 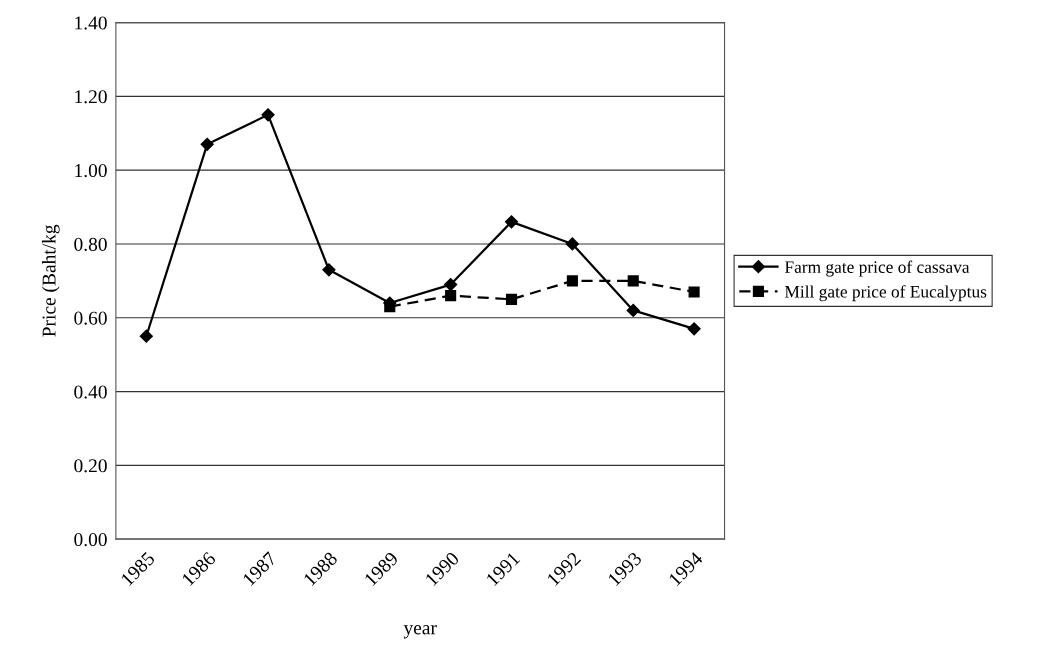 What do you see at coordinates (877, 268) in the screenshot?
I see `legend-label: Farm gate price of cassava` at bounding box center [877, 268].